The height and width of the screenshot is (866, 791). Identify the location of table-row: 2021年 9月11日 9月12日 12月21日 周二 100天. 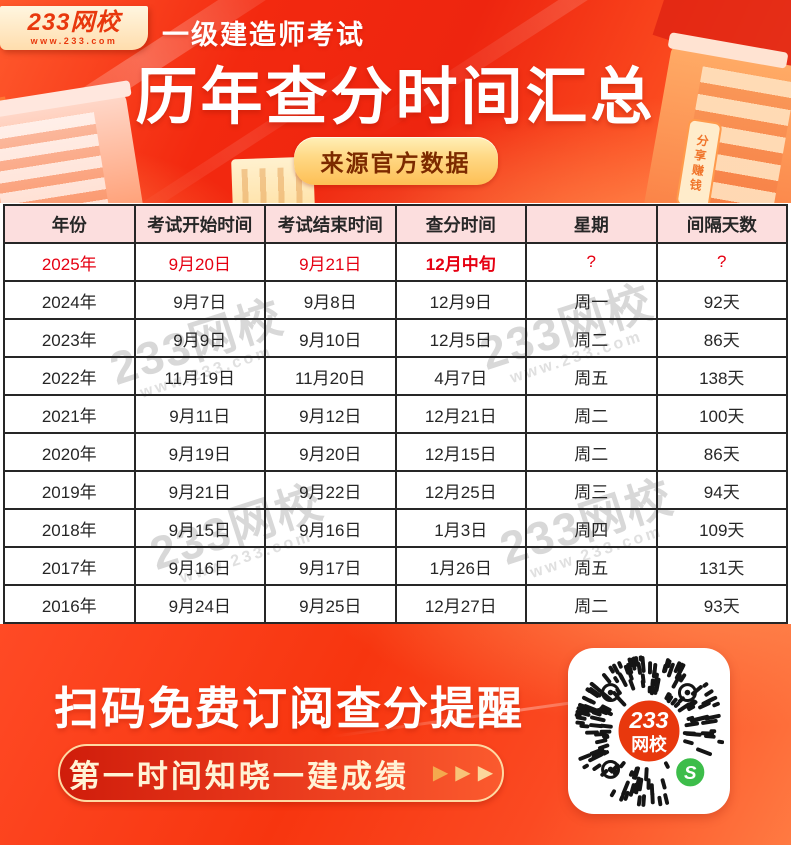
(395, 414).